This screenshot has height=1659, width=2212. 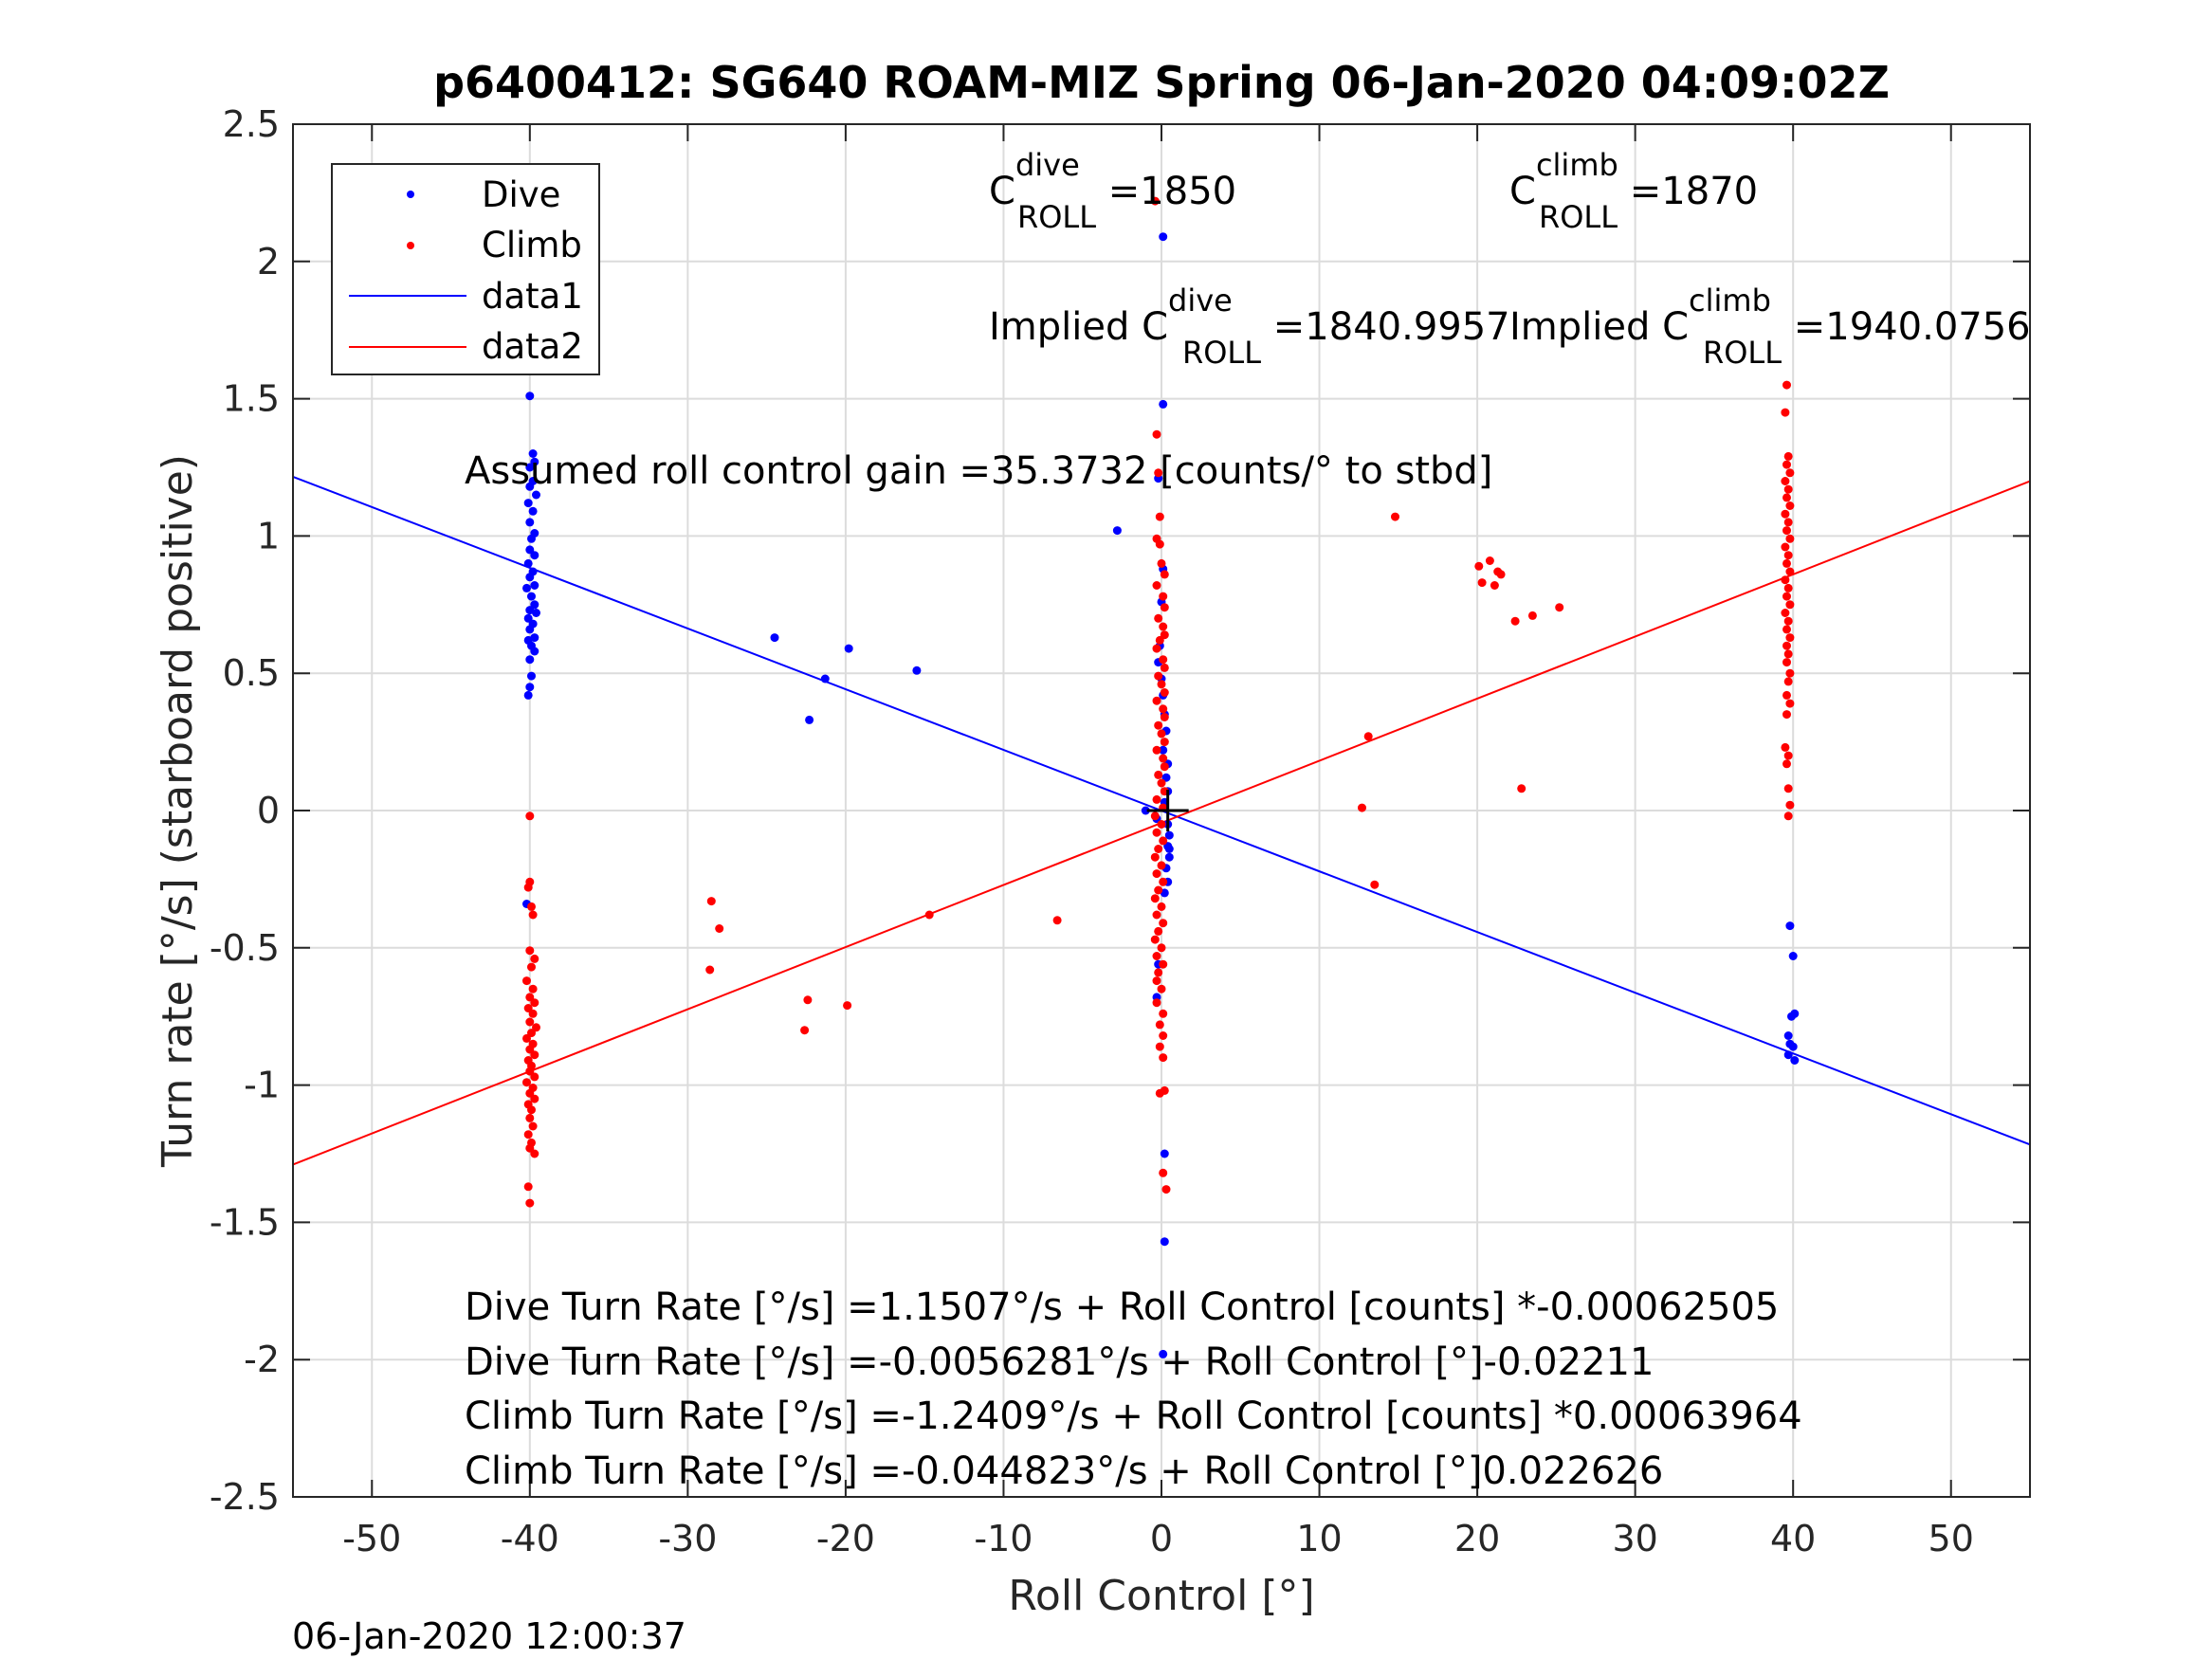 What do you see at coordinates (251, 399) in the screenshot?
I see `y-tick-label: 1.5` at bounding box center [251, 399].